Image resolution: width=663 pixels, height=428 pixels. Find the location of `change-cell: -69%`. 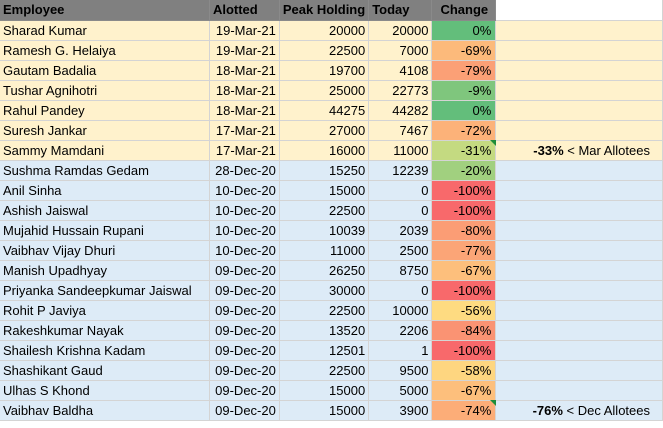

change-cell: -69% is located at coordinates (464, 50).